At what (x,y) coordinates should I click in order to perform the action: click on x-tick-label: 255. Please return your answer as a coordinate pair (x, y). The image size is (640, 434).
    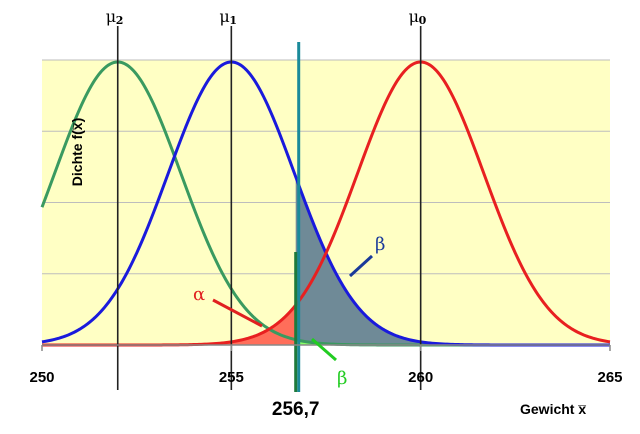
    Looking at the image, I should click on (231, 377).